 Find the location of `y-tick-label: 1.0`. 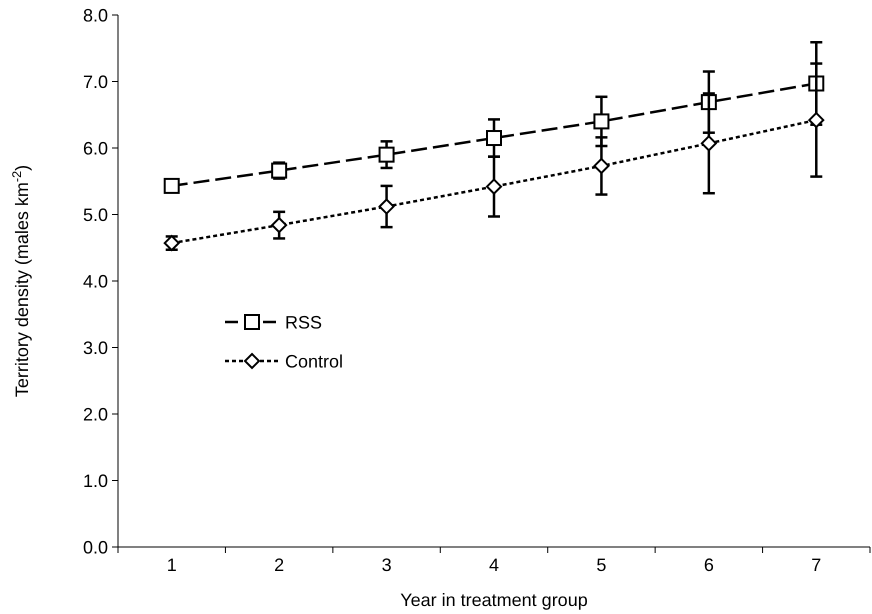

y-tick-label: 1.0 is located at coordinates (95, 480).